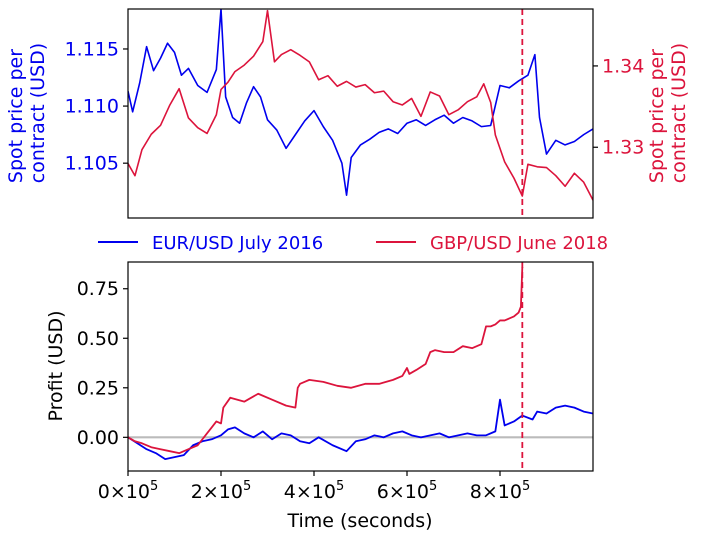  Describe the element at coordinates (623, 148) in the screenshot. I see `top-right-tick-label: 1.33` at that location.